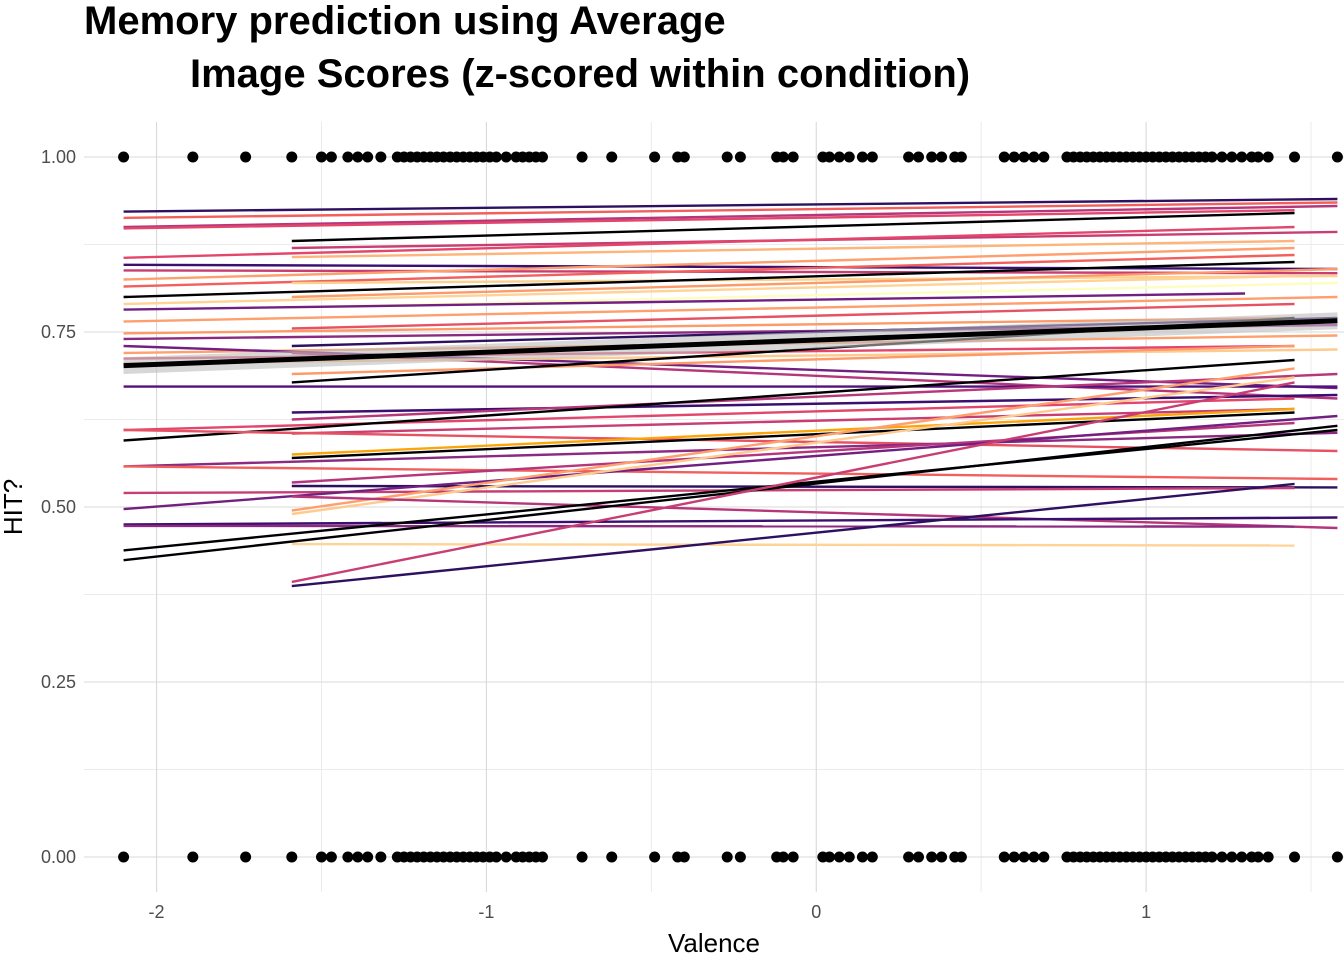 The height and width of the screenshot is (960, 1344). What do you see at coordinates (14, 507) in the screenshot?
I see `y-axis-title: HIT?` at bounding box center [14, 507].